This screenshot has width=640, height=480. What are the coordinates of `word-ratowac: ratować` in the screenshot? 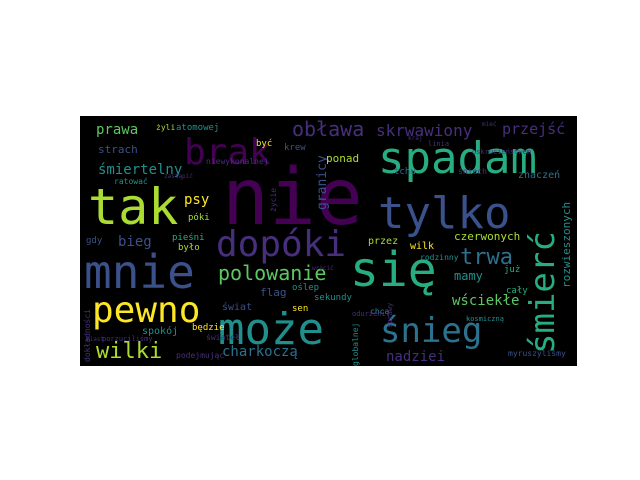 It's located at (131, 181).